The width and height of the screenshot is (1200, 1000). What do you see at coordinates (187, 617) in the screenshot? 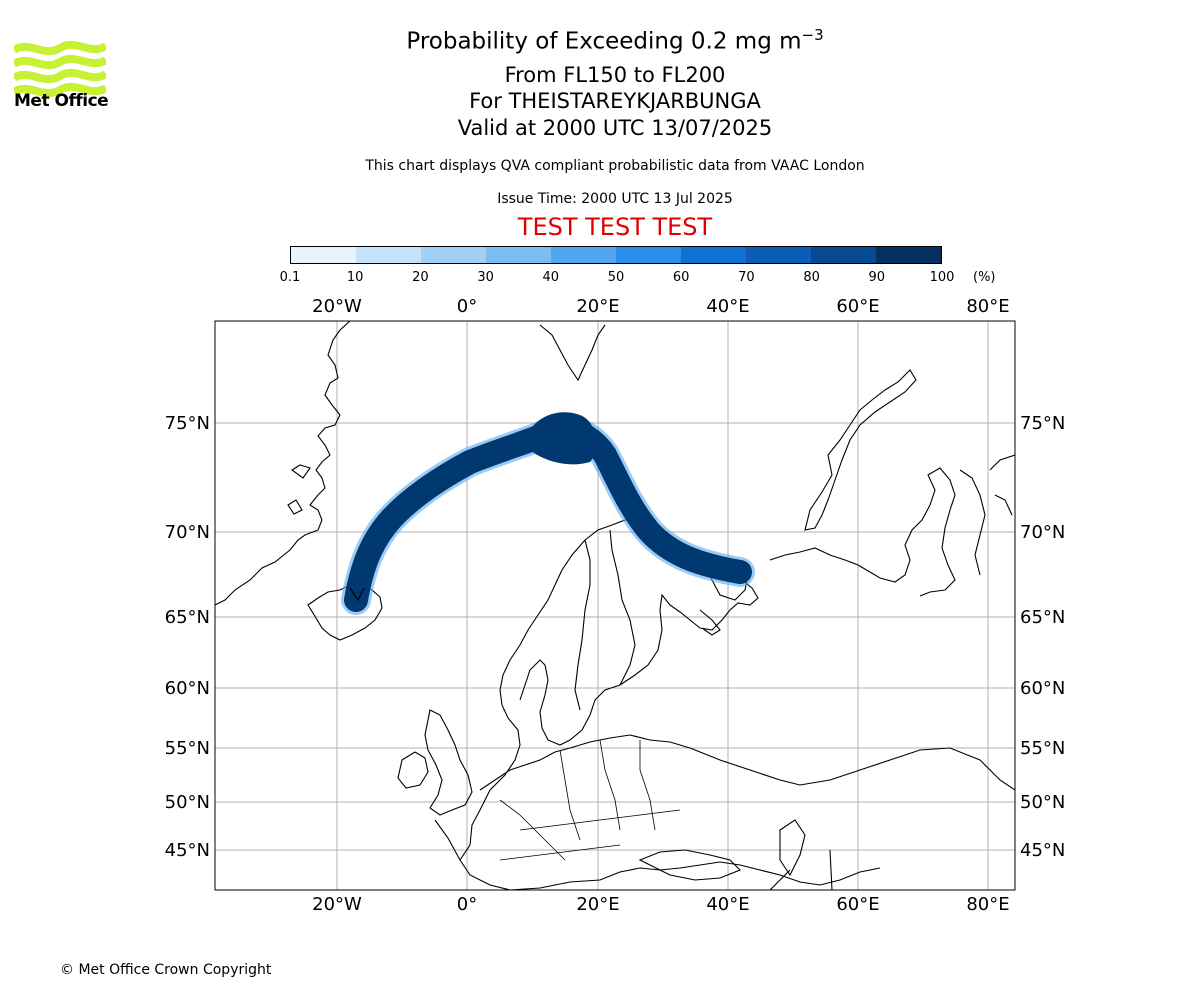
I see `latitude-label-left: 65°N` at bounding box center [187, 617].